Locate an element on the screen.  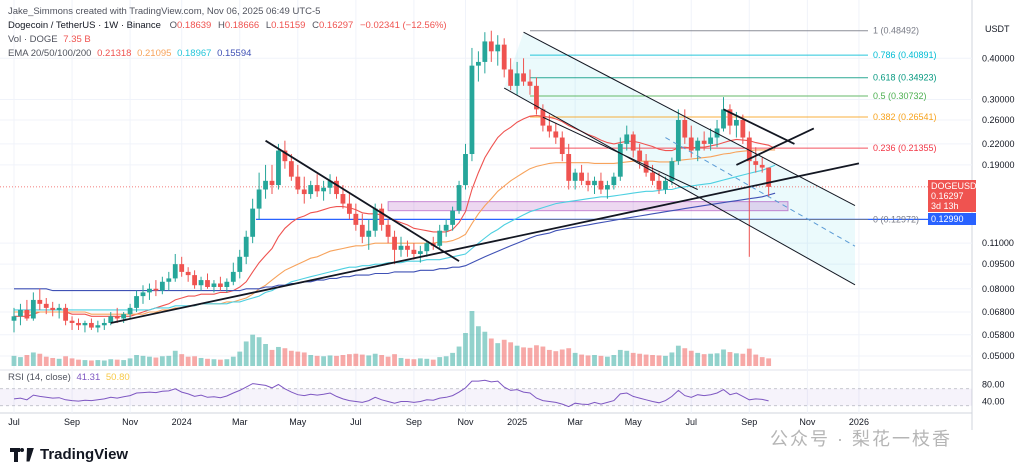
volume-legend: Vol · DOGE 7.35 B is located at coordinates (49, 39).